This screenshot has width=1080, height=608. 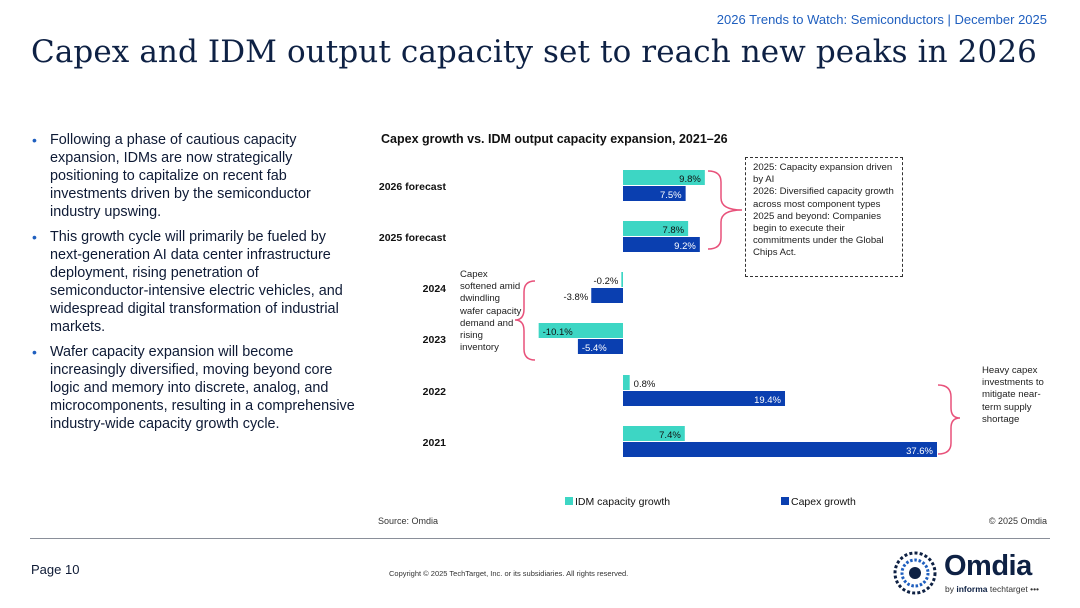 I want to click on legend-label: Capex growth, so click(x=823, y=502).